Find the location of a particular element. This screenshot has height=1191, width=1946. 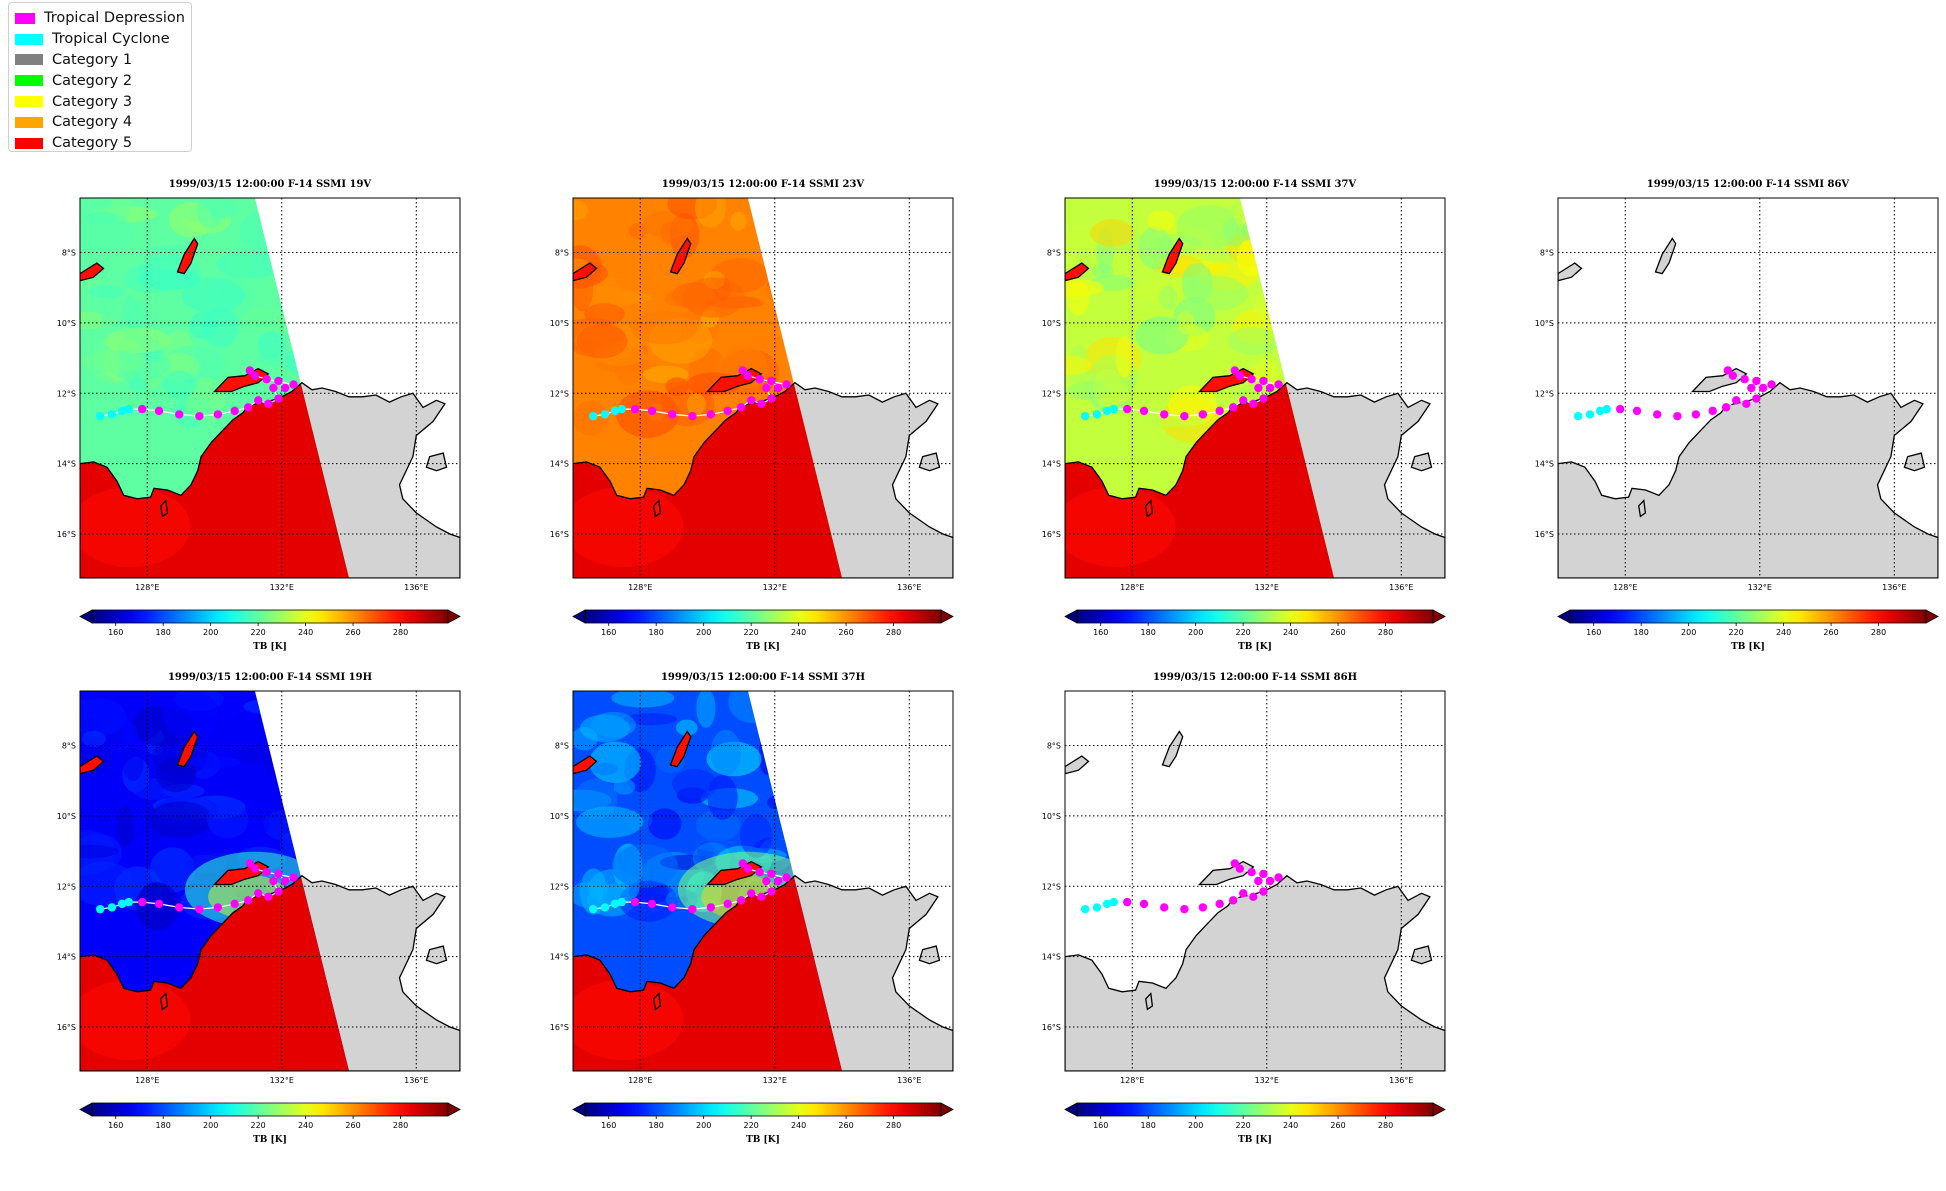

y-tick-label: 14°S is located at coordinates (559, 464).